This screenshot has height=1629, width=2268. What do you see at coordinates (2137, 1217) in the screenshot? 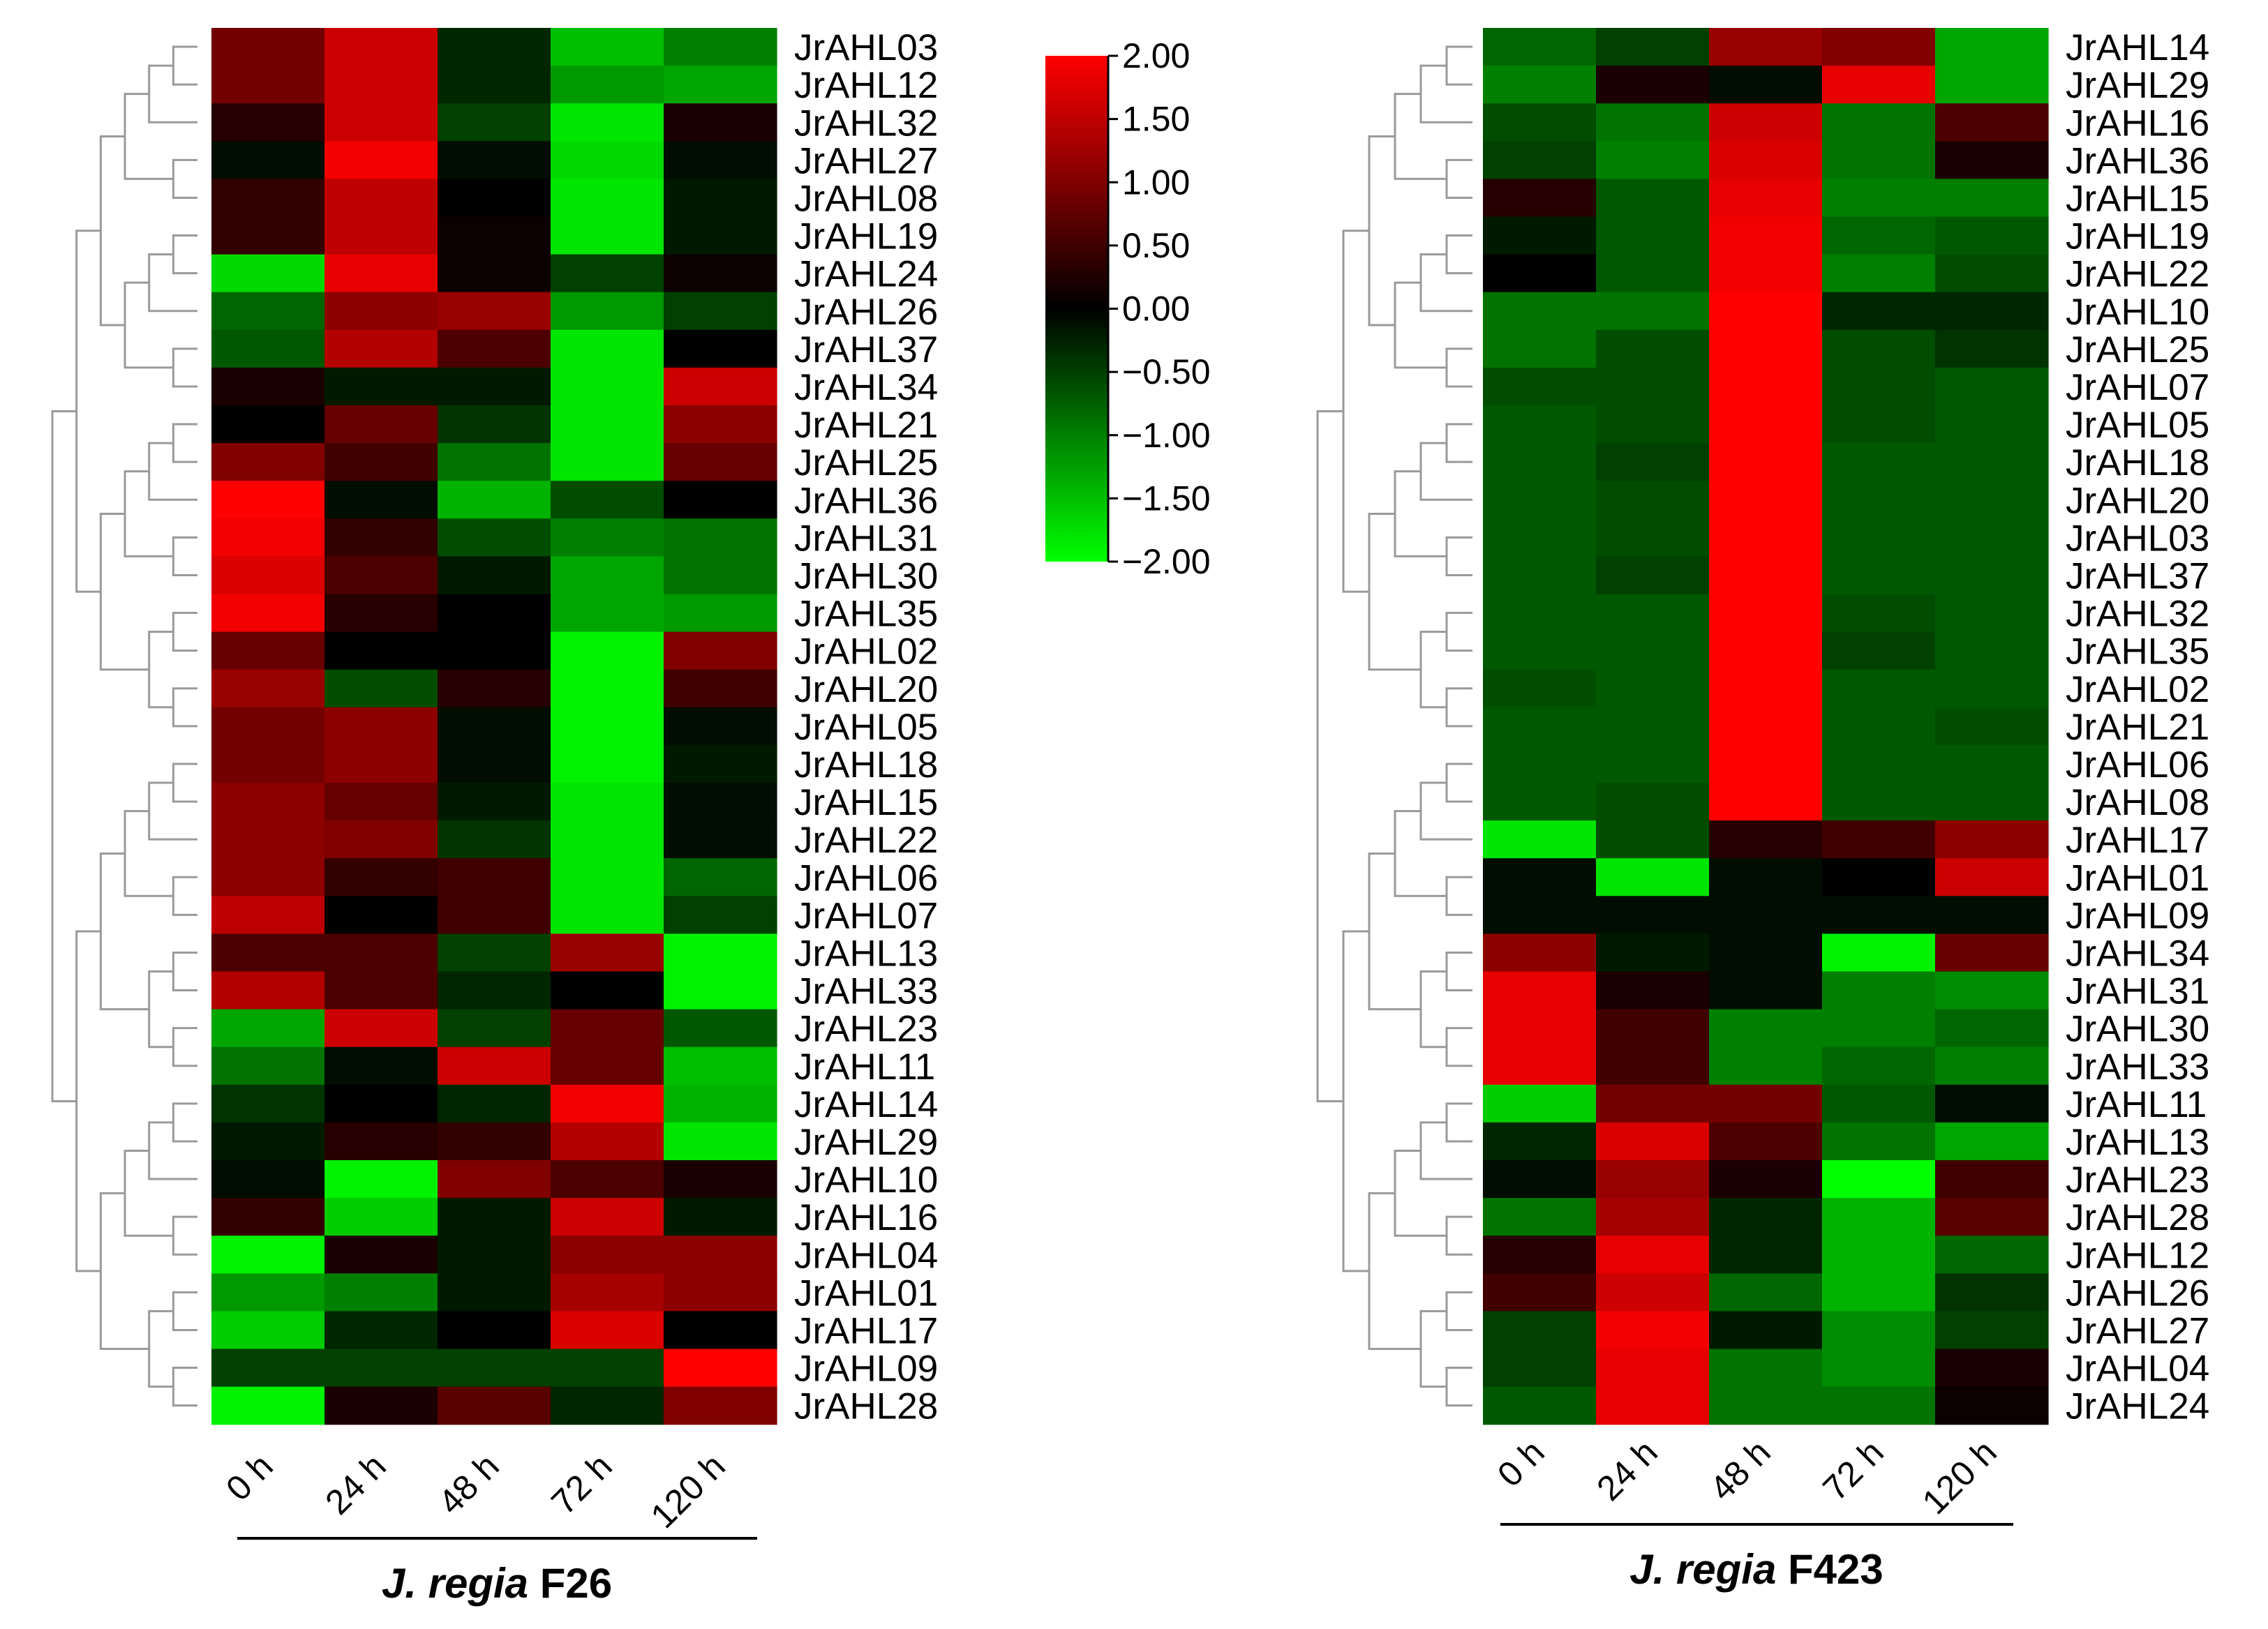
I see `row-label: JrAHL28` at bounding box center [2137, 1217].